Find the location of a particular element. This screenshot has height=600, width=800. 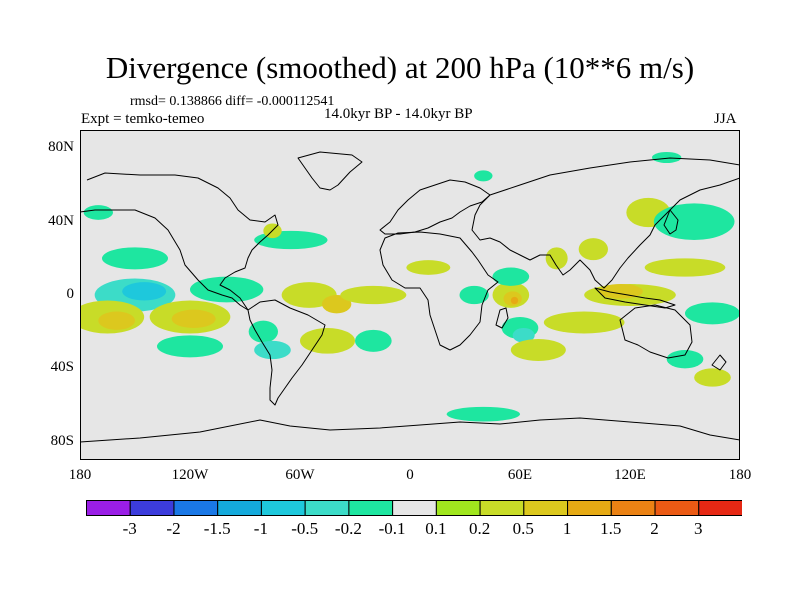

lon-label: 120W is located at coordinates (190, 475).